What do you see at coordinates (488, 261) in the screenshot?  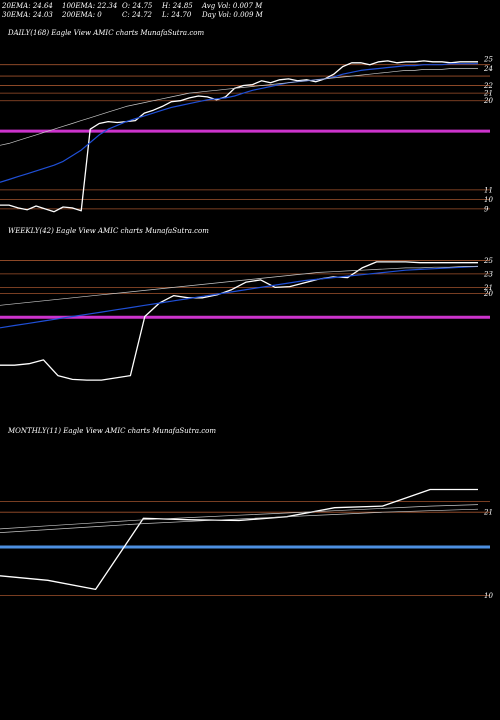 I see `weekly-y-tick-label-0: 25` at bounding box center [488, 261].